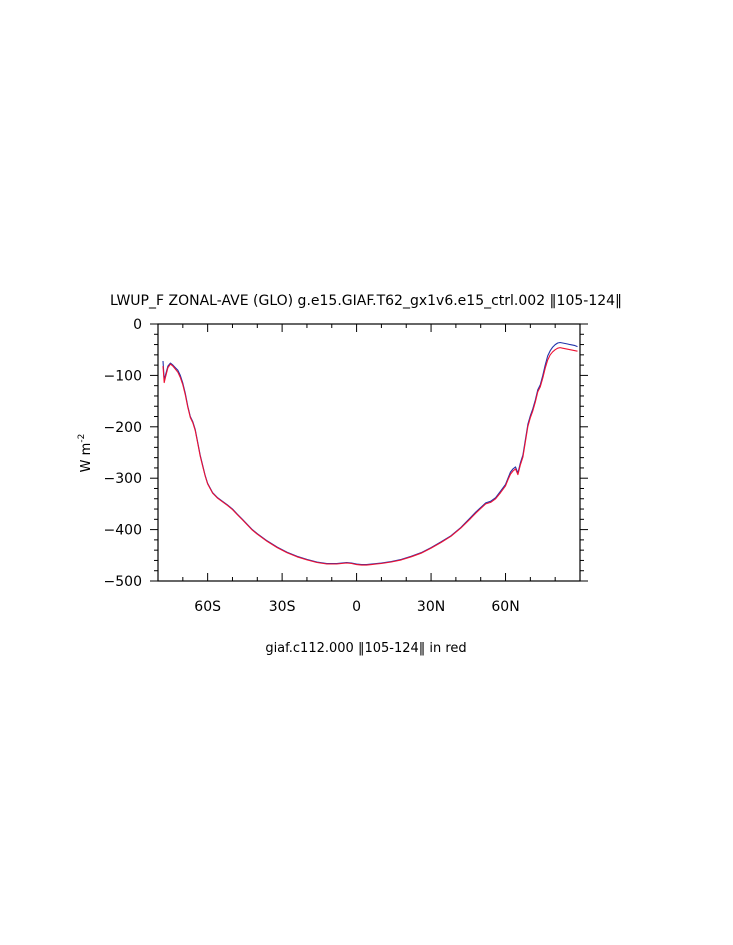 Image resolution: width=733 pixels, height=945 pixels. What do you see at coordinates (207, 607) in the screenshot?
I see `x-tick-label: 60S` at bounding box center [207, 607].